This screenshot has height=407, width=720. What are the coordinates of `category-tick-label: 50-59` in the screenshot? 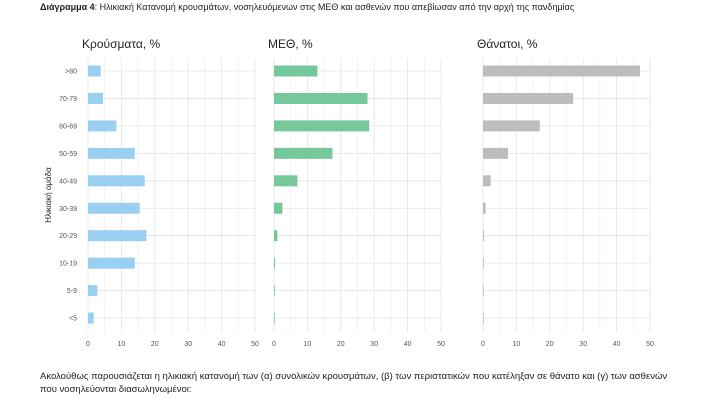 It's located at (68, 154).